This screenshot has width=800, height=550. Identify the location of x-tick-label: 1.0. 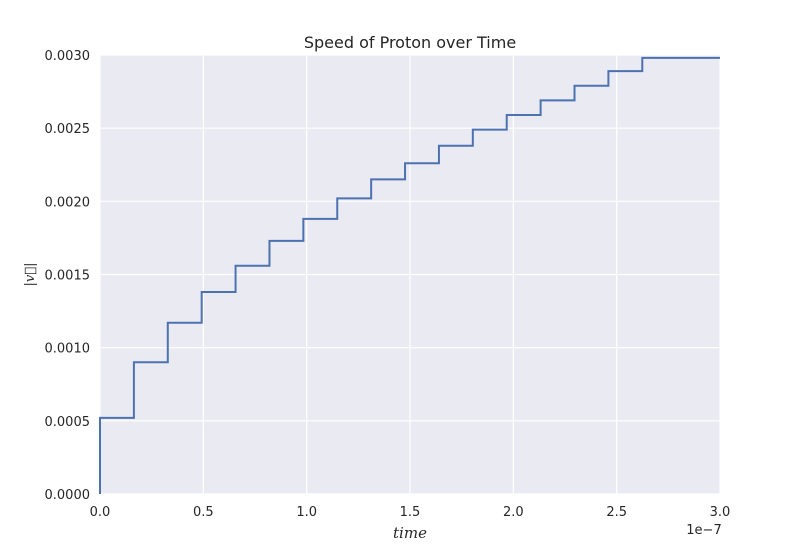
(306, 512).